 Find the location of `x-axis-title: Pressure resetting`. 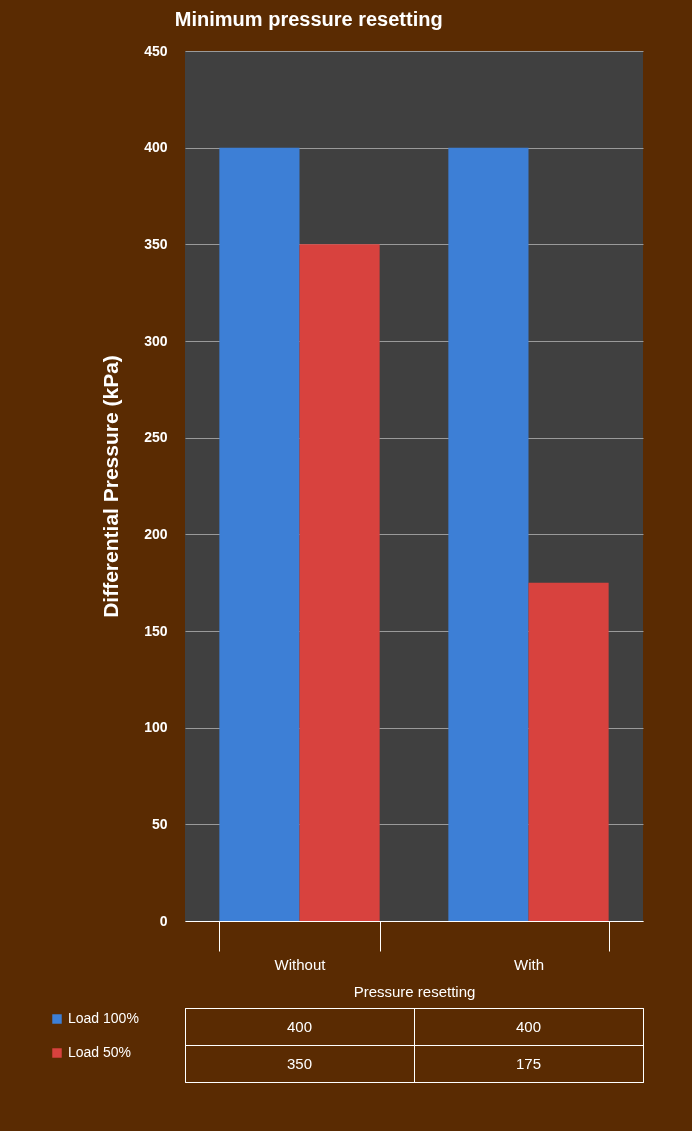

x-axis-title: Pressure resetting is located at coordinates (414, 991).